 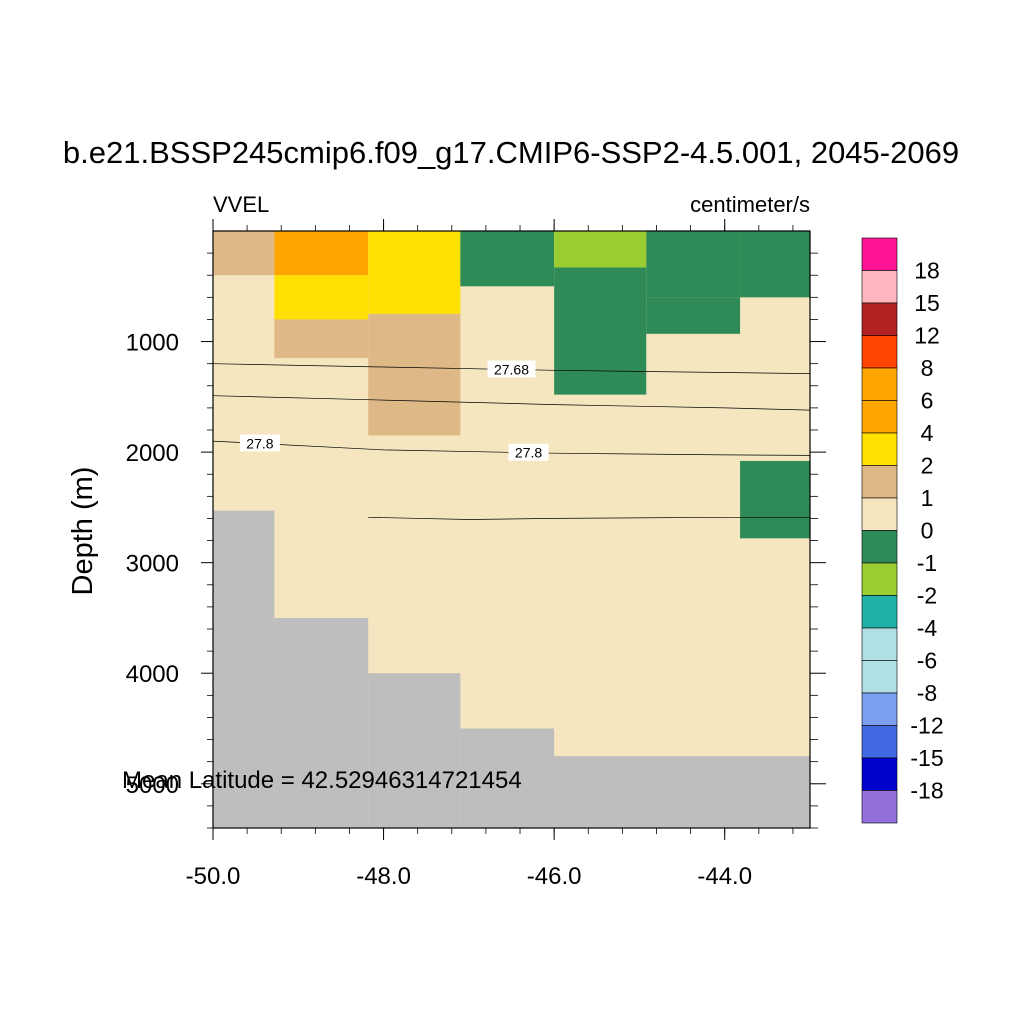 What do you see at coordinates (927, 336) in the screenshot?
I see `colorbar-label-2: 12` at bounding box center [927, 336].